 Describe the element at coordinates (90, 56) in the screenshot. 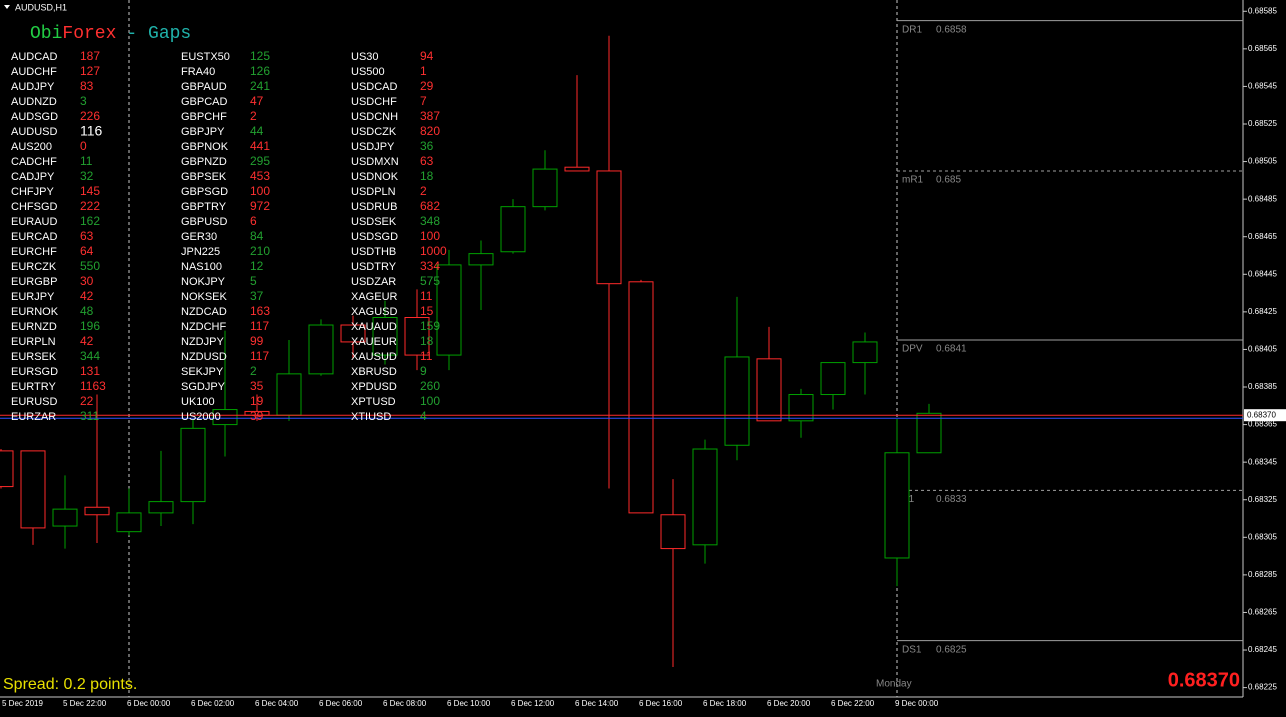

I see `gap-value: 187` at that location.